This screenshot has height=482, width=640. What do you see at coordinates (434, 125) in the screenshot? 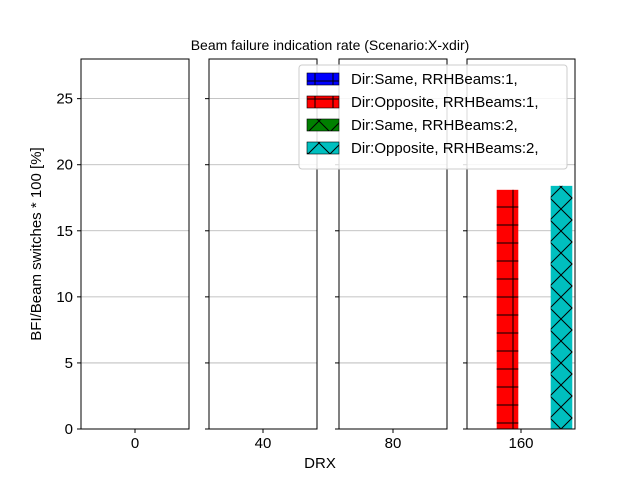
I see `legend-label: Dir:Same, RRHBeams:2,` at bounding box center [434, 125].